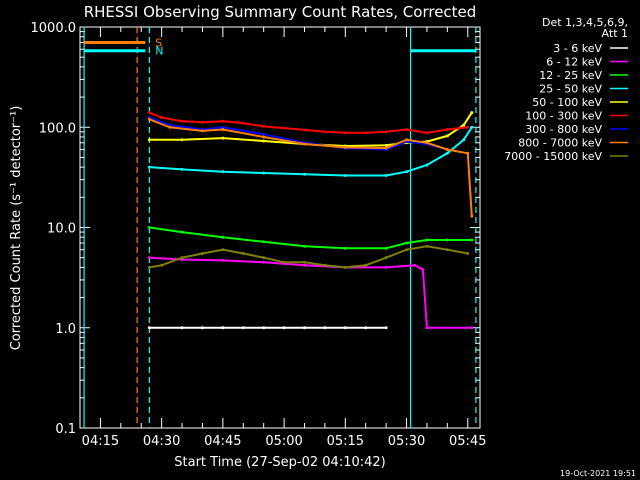  What do you see at coordinates (161, 441) in the screenshot?
I see `x-tick-label: 04:30` at bounding box center [161, 441].